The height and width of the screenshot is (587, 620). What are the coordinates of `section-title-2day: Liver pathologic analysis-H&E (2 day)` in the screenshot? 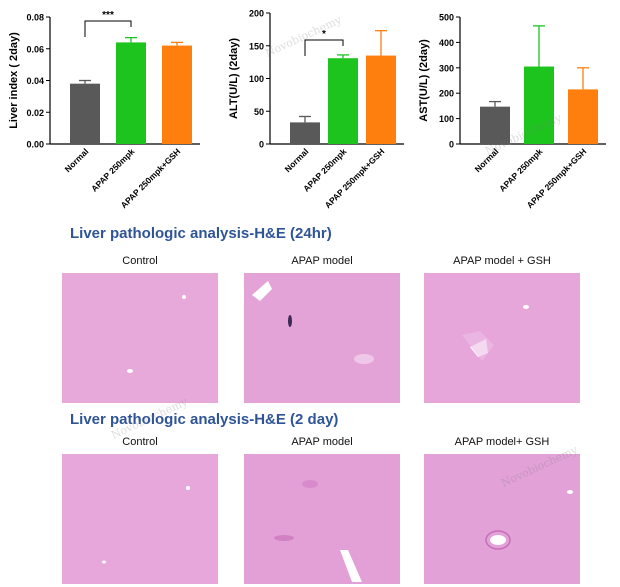 It's located at (204, 419).